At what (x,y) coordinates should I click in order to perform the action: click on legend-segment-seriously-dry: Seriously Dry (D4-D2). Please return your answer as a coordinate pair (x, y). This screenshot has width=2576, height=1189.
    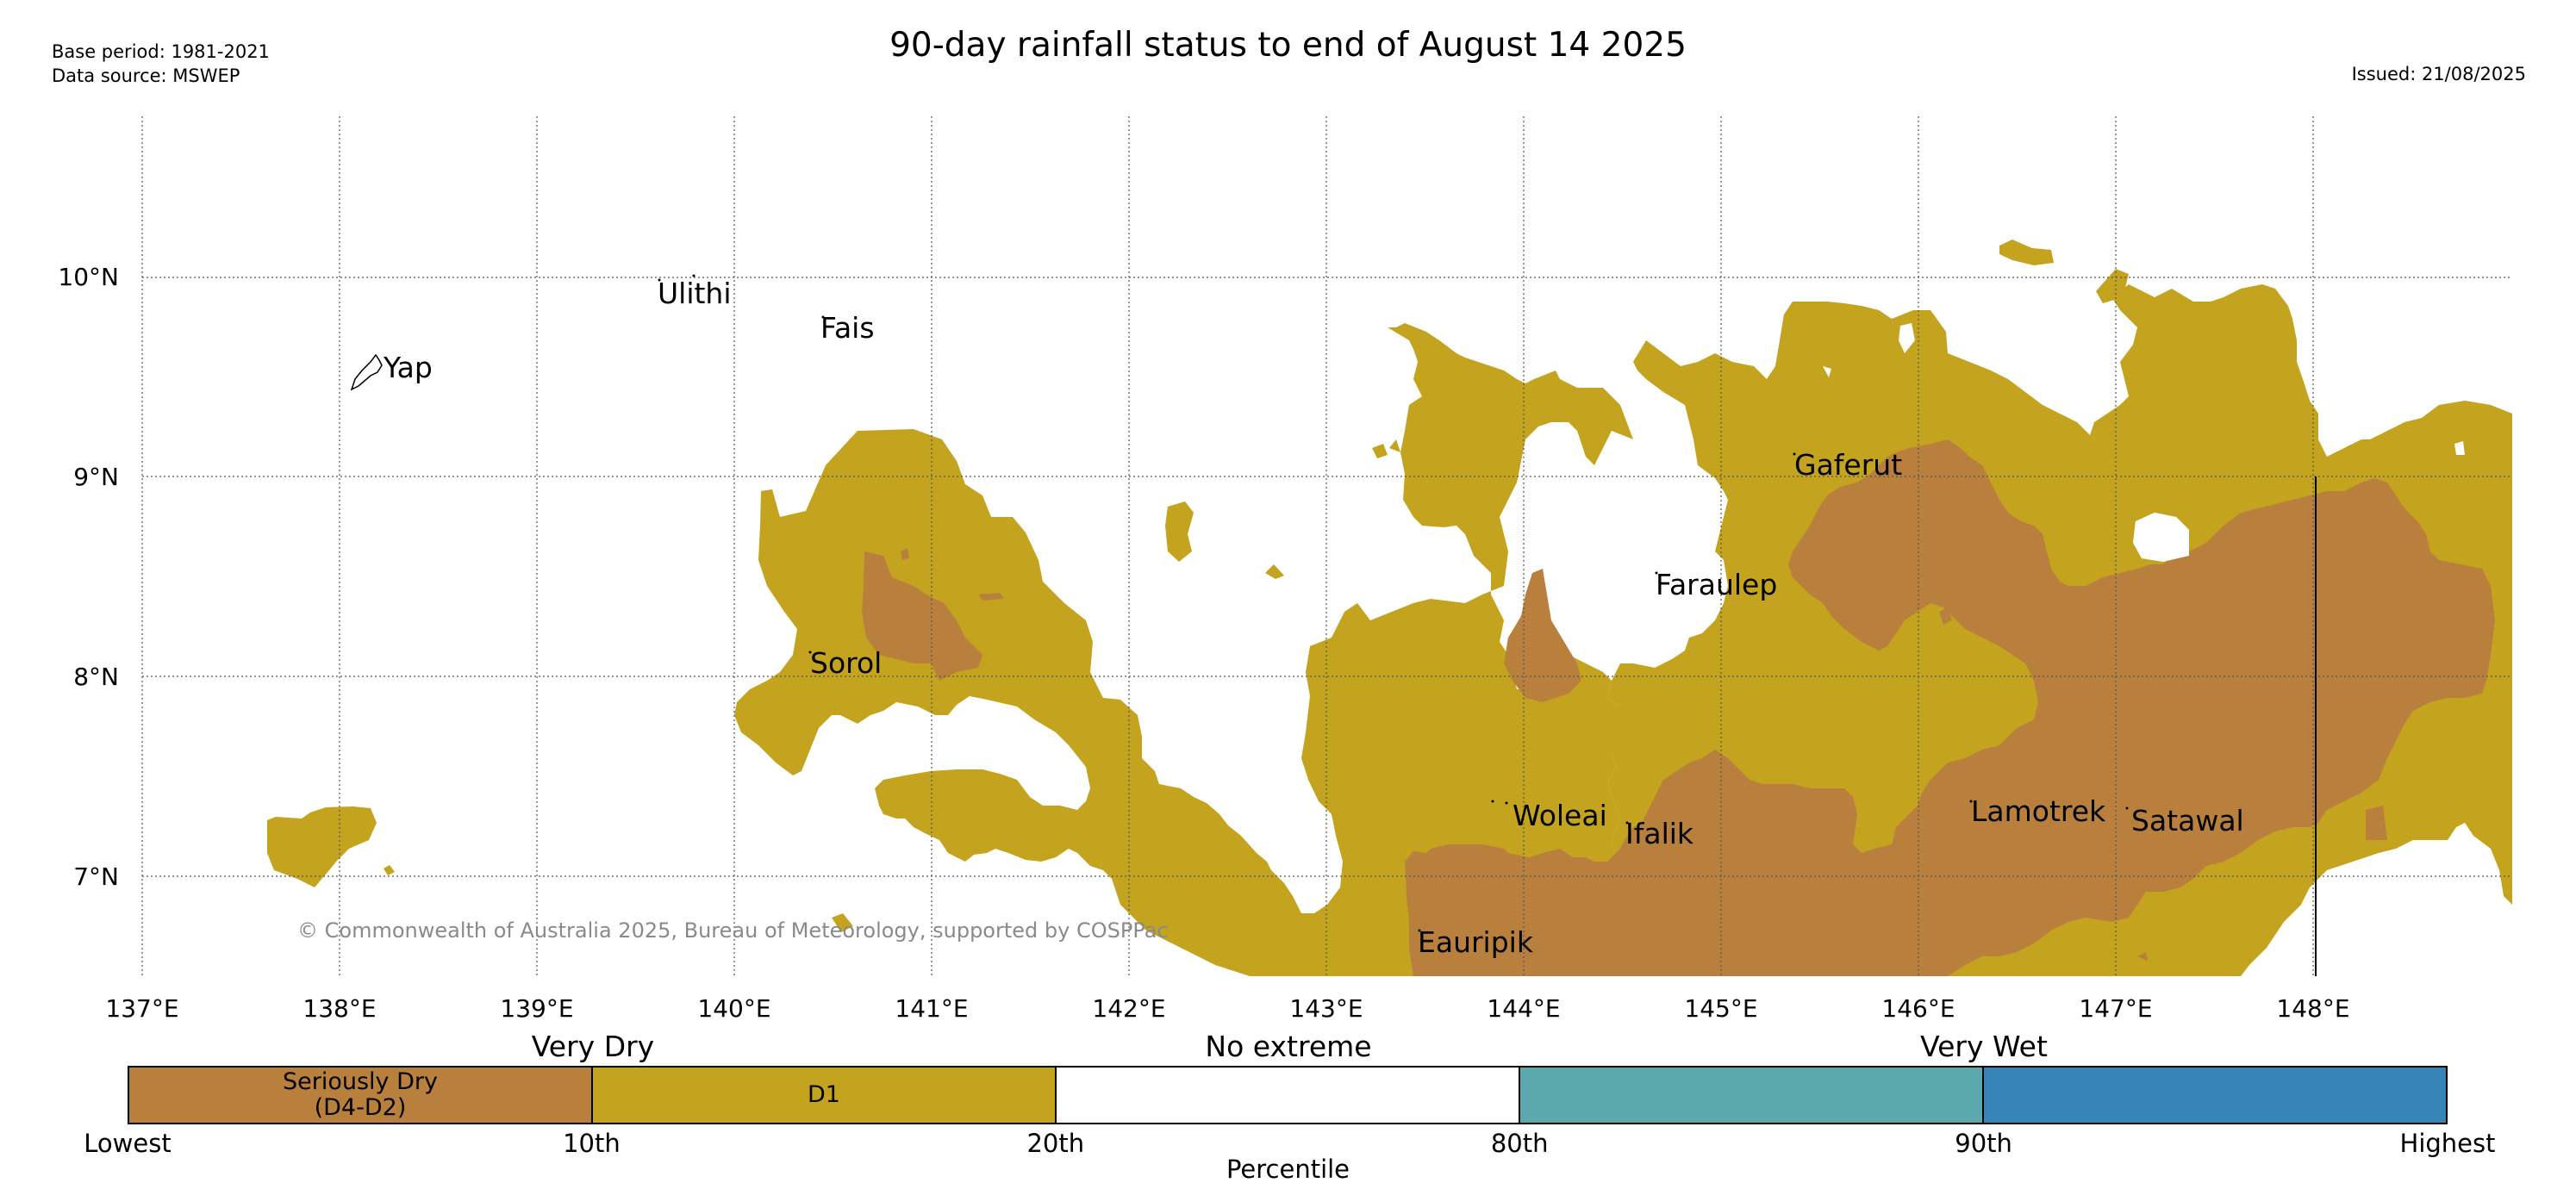
    Looking at the image, I should click on (361, 1096).